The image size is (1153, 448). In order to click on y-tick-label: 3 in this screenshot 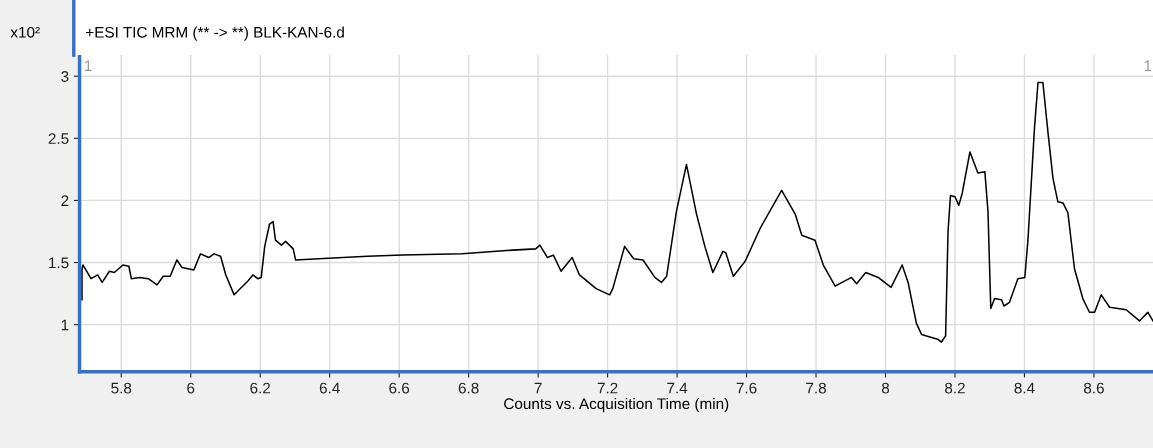, I will do `click(65, 76)`.